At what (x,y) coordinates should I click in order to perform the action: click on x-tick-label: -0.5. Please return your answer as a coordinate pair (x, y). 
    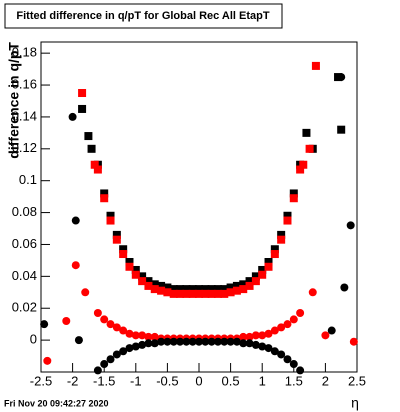
    Looking at the image, I should click on (167, 380).